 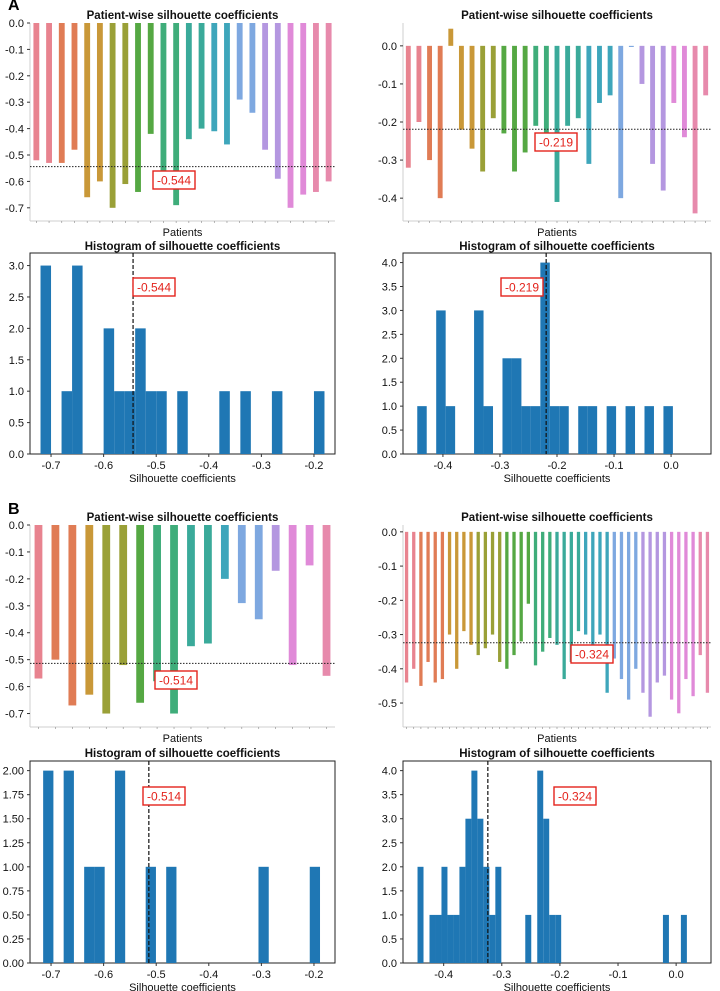 I want to click on mean-annotation-label: -0.544, so click(x=174, y=181).